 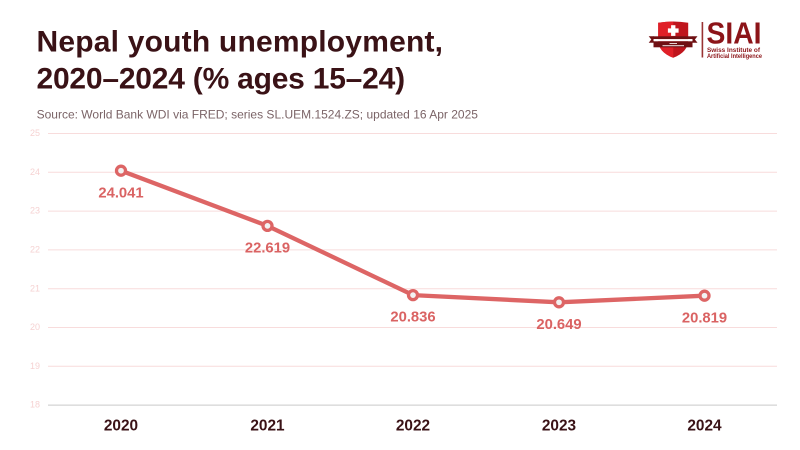 What do you see at coordinates (558, 325) in the screenshot?
I see `svg-text: 20.649` at bounding box center [558, 325].